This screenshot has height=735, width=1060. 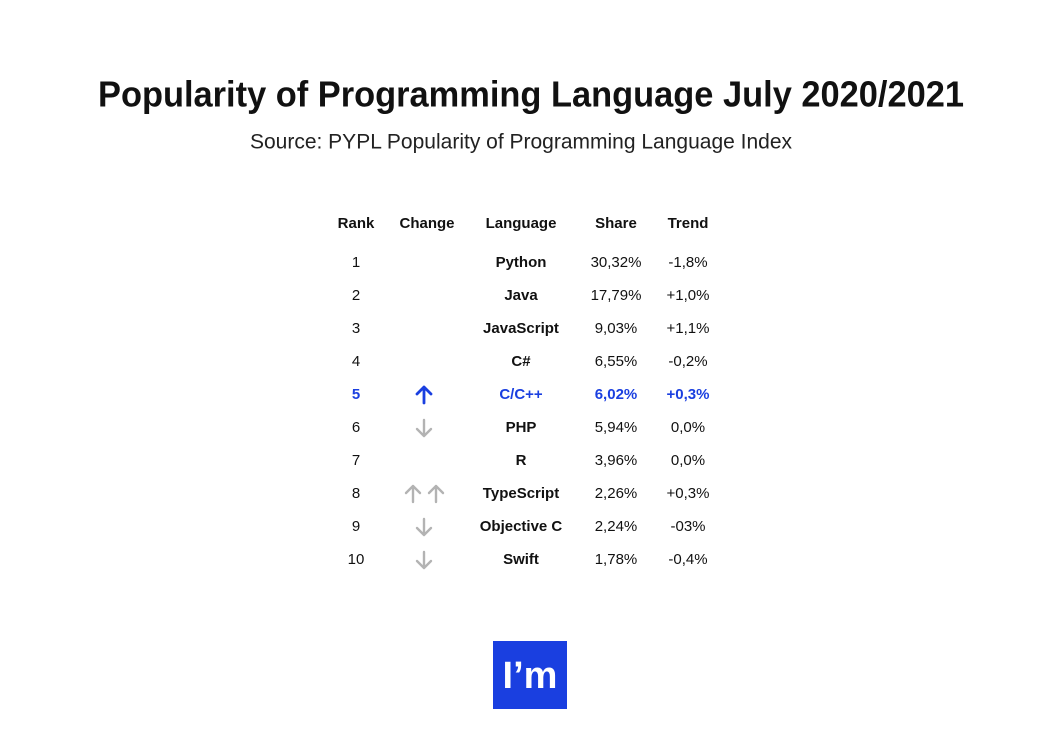 What do you see at coordinates (616, 427) in the screenshot?
I see `share-cell: 5,94%` at bounding box center [616, 427].